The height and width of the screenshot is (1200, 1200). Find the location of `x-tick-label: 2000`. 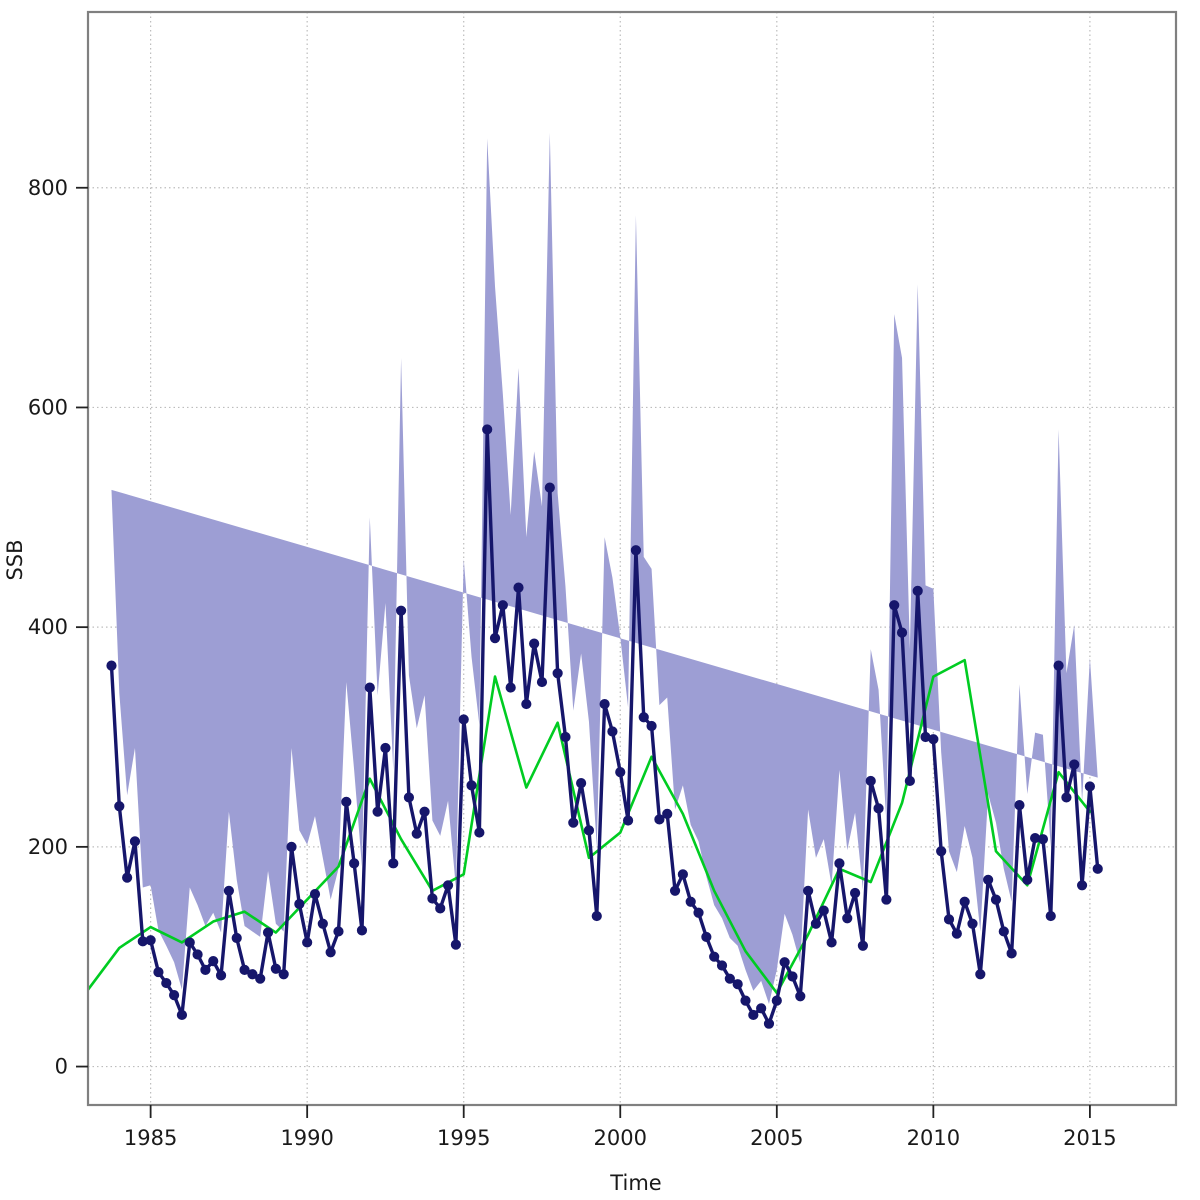

x-tick-label: 2000 is located at coordinates (620, 1138).